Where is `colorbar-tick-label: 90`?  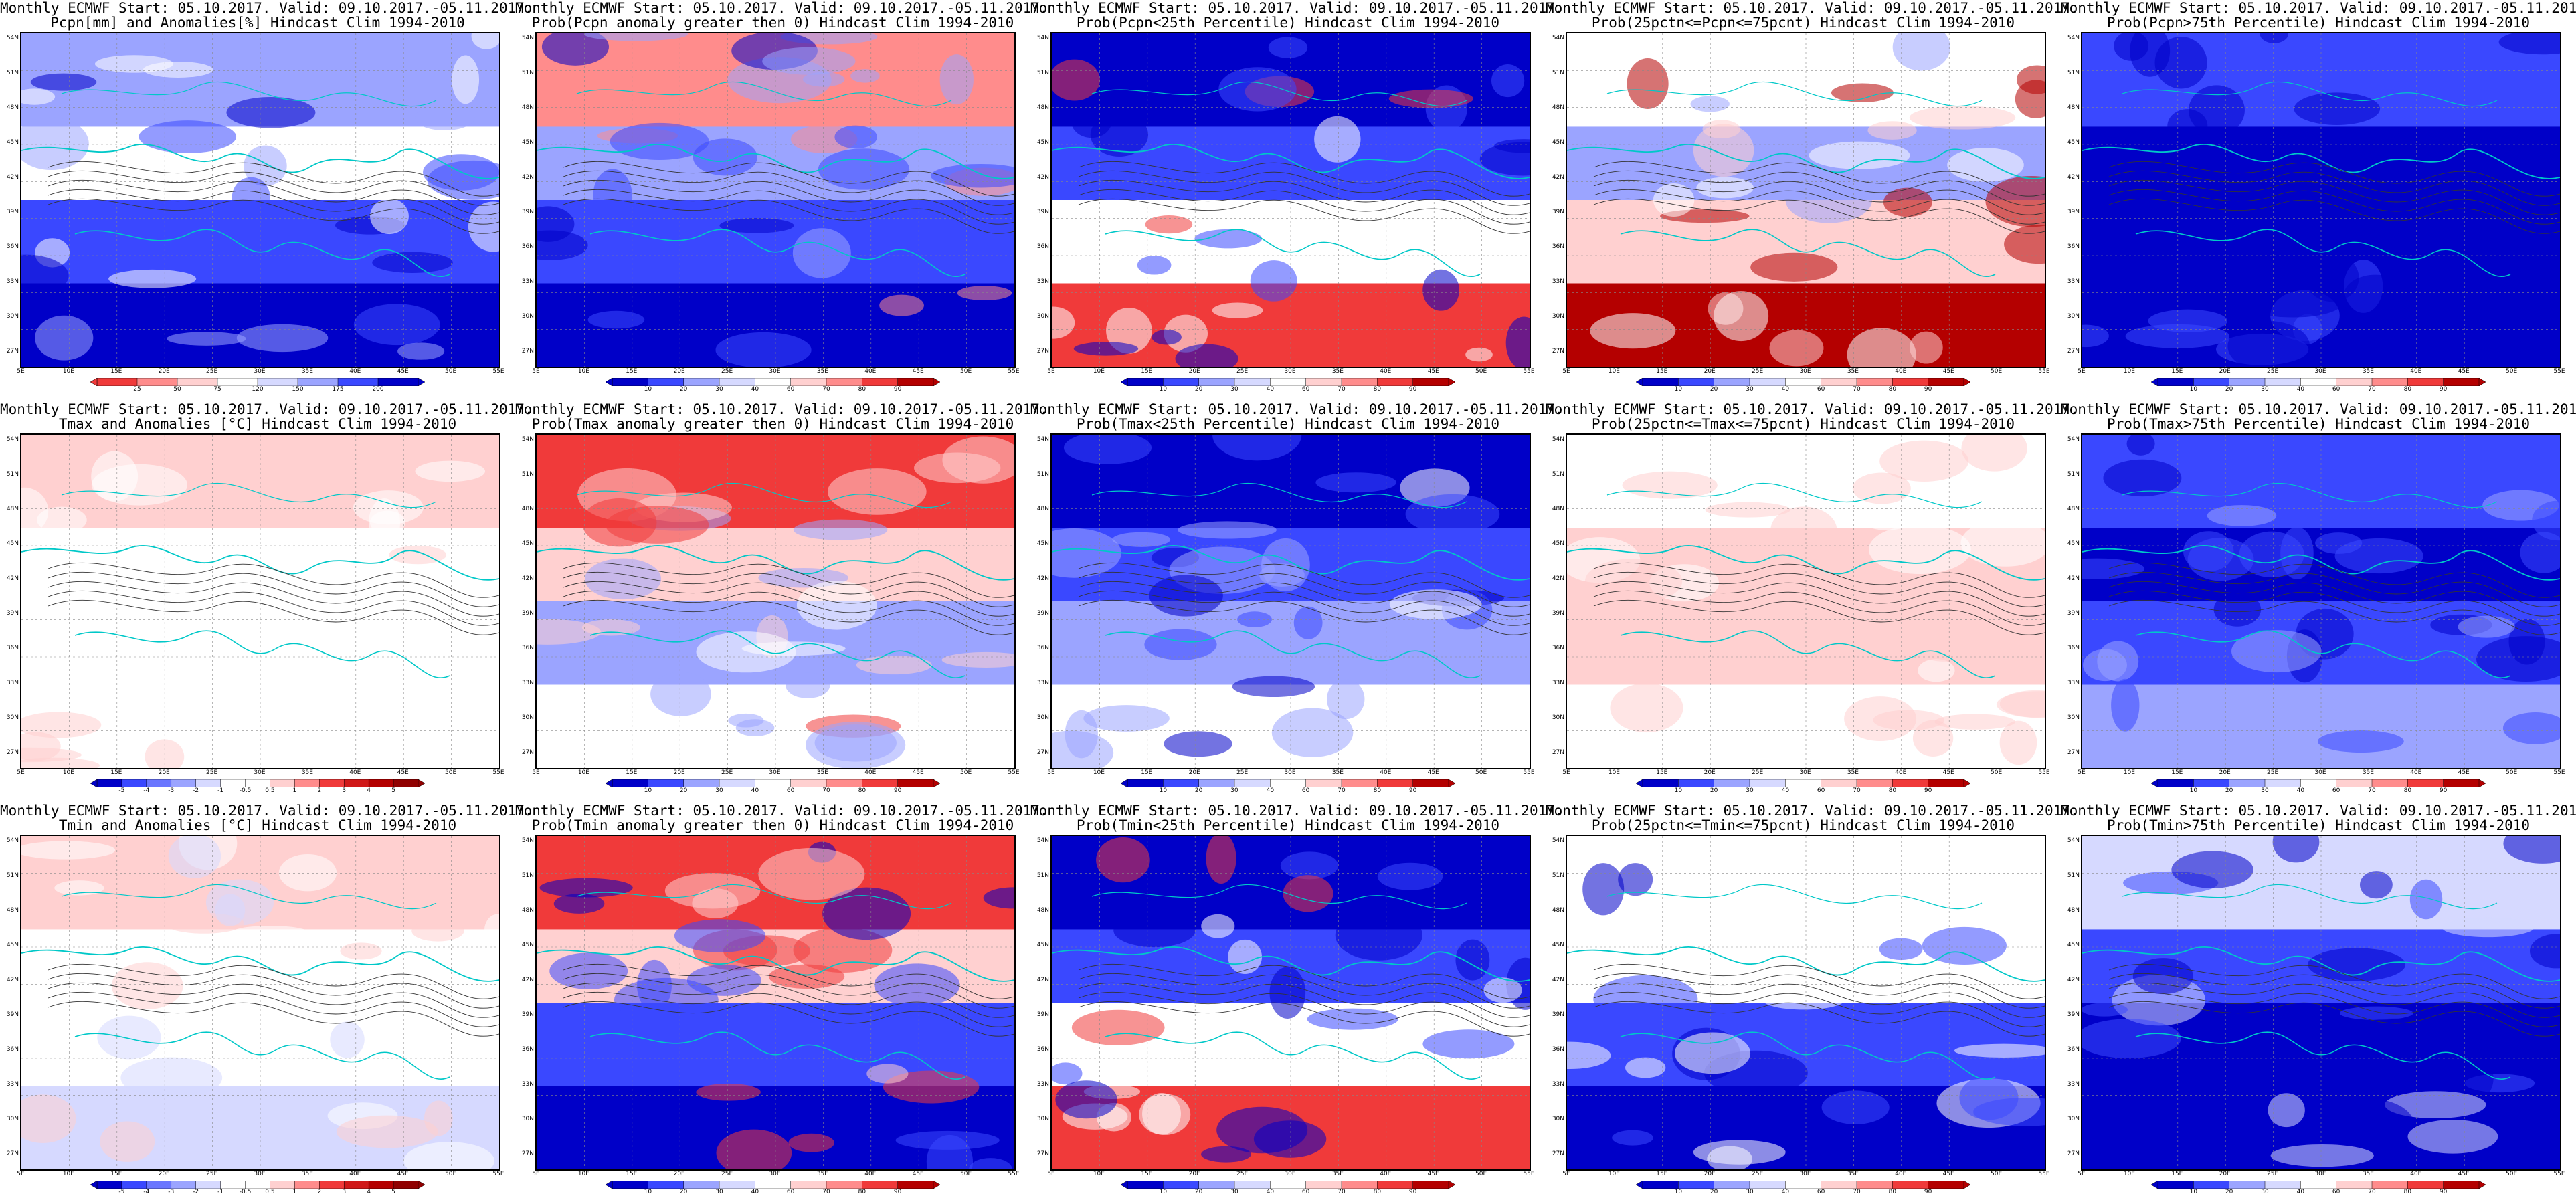
colorbar-tick-label: 90 is located at coordinates (1412, 790).